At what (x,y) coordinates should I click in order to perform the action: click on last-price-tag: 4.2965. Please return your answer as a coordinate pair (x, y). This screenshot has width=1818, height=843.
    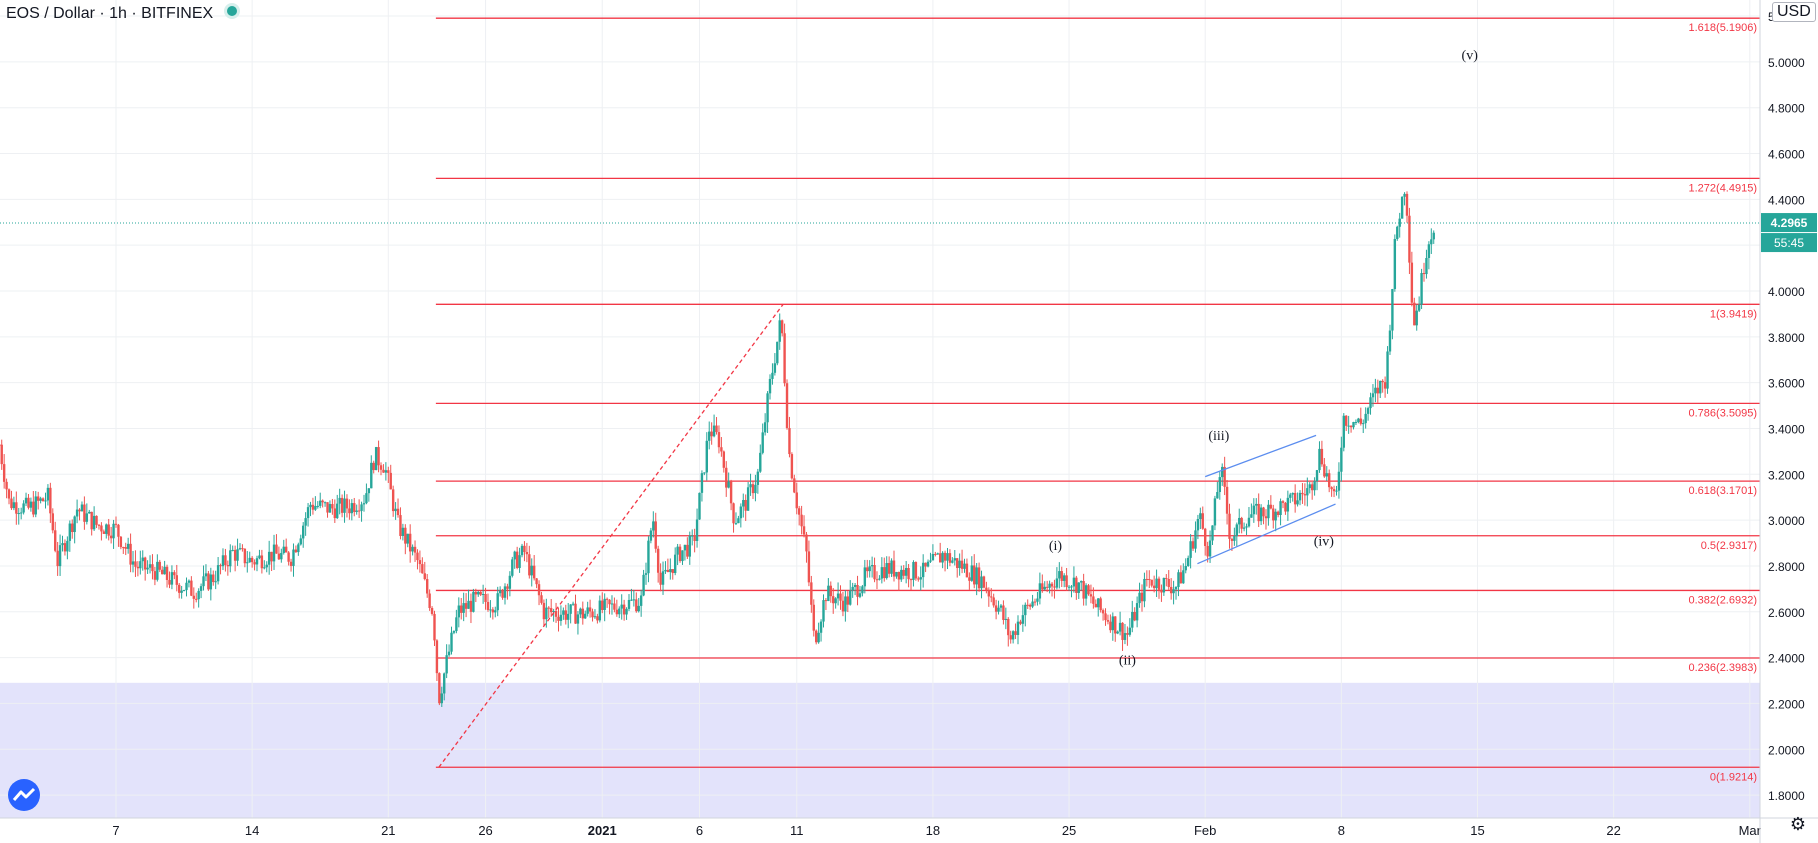
    Looking at the image, I should click on (1789, 223).